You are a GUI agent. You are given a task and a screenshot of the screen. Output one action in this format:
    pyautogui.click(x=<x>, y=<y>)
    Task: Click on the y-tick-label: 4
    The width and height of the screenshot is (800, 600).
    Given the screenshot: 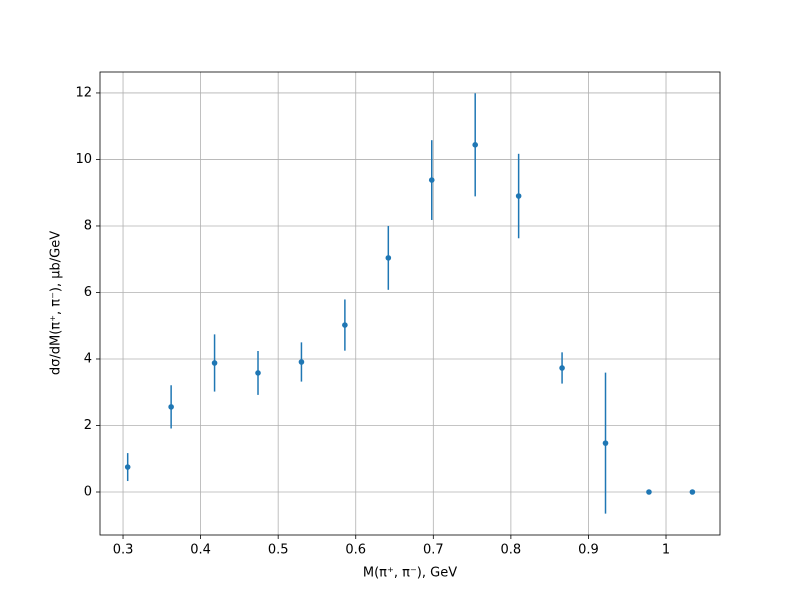 What is the action you would take?
    pyautogui.click(x=88, y=358)
    